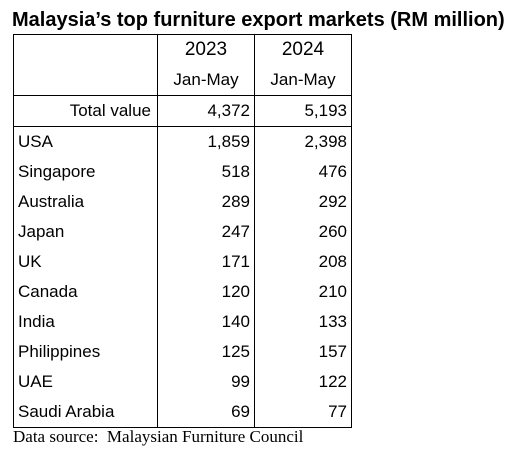 The image size is (523, 457). What do you see at coordinates (85, 382) in the screenshot?
I see `country-name: UAE` at bounding box center [85, 382].